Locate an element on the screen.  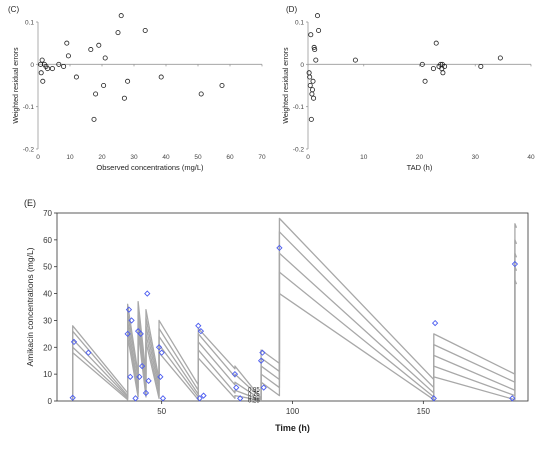
panel-e-y-tick-label: 50 is located at coordinates (47, 267).